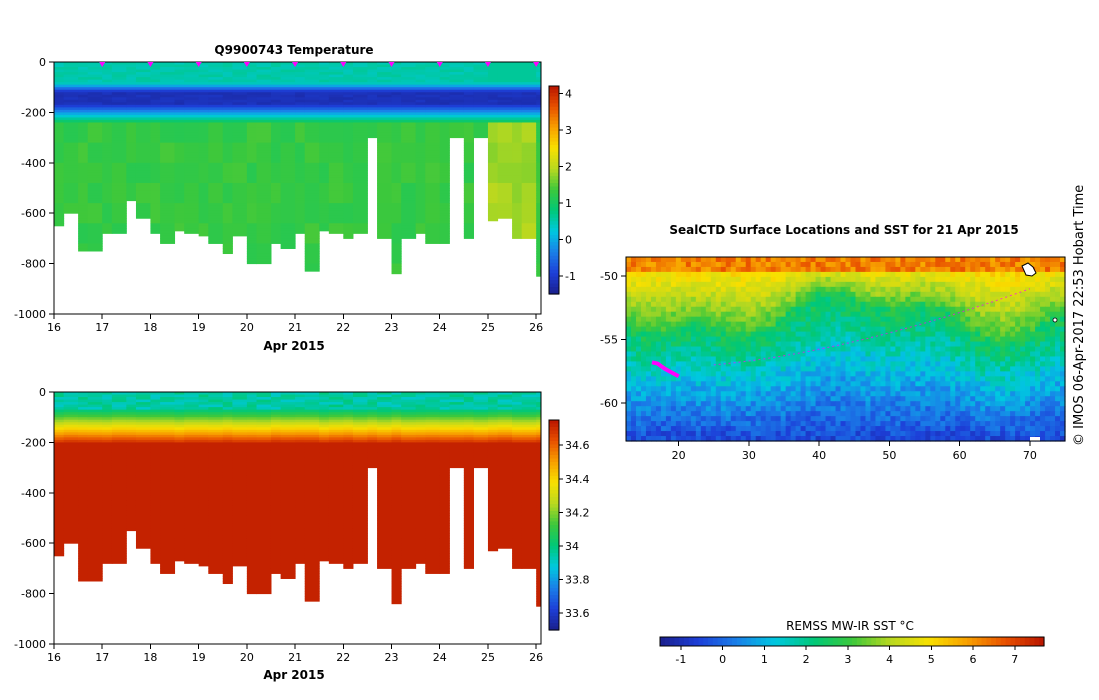  What do you see at coordinates (102, 327) in the screenshot?
I see `x-tick-label: 17` at bounding box center [102, 327].